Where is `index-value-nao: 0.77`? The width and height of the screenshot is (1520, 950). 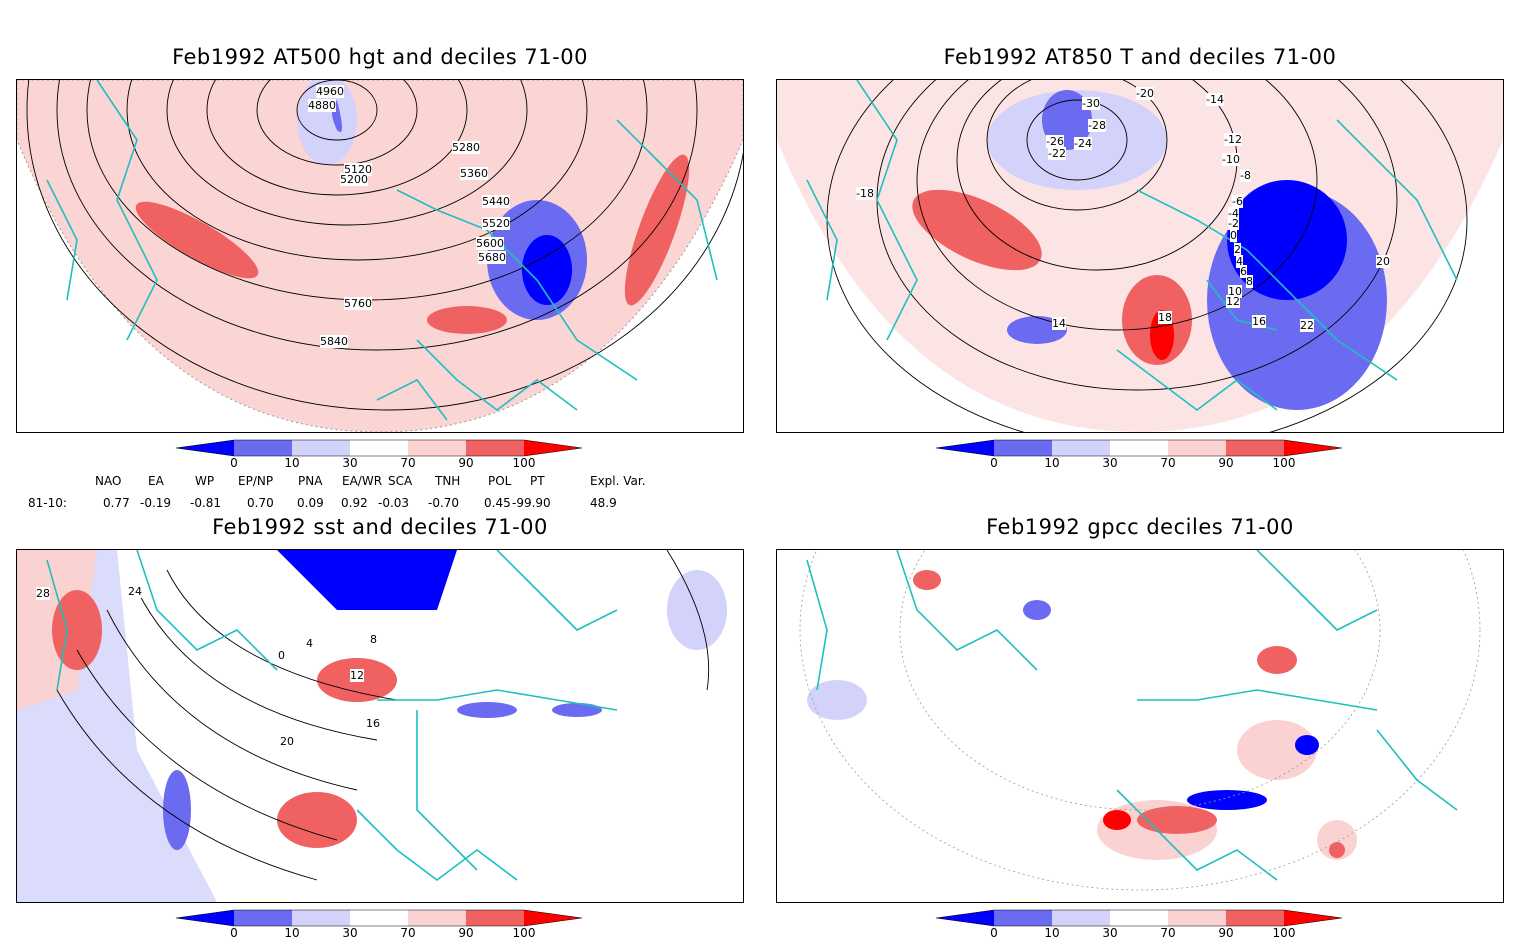 index-value-nao: 0.77 is located at coordinates (116, 503).